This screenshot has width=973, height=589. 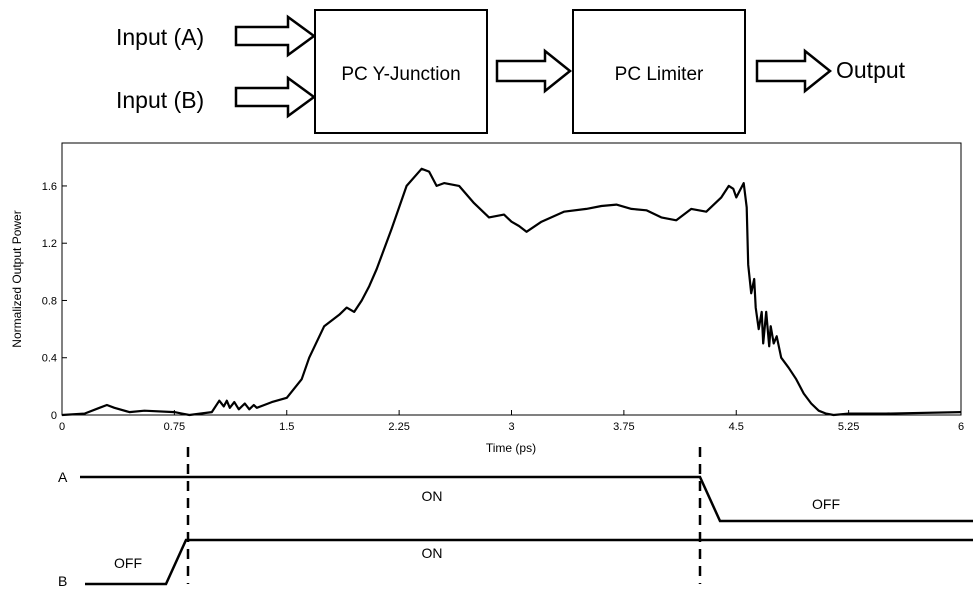 What do you see at coordinates (529, 562) in the screenshot?
I see `signal-b-trace` at bounding box center [529, 562].